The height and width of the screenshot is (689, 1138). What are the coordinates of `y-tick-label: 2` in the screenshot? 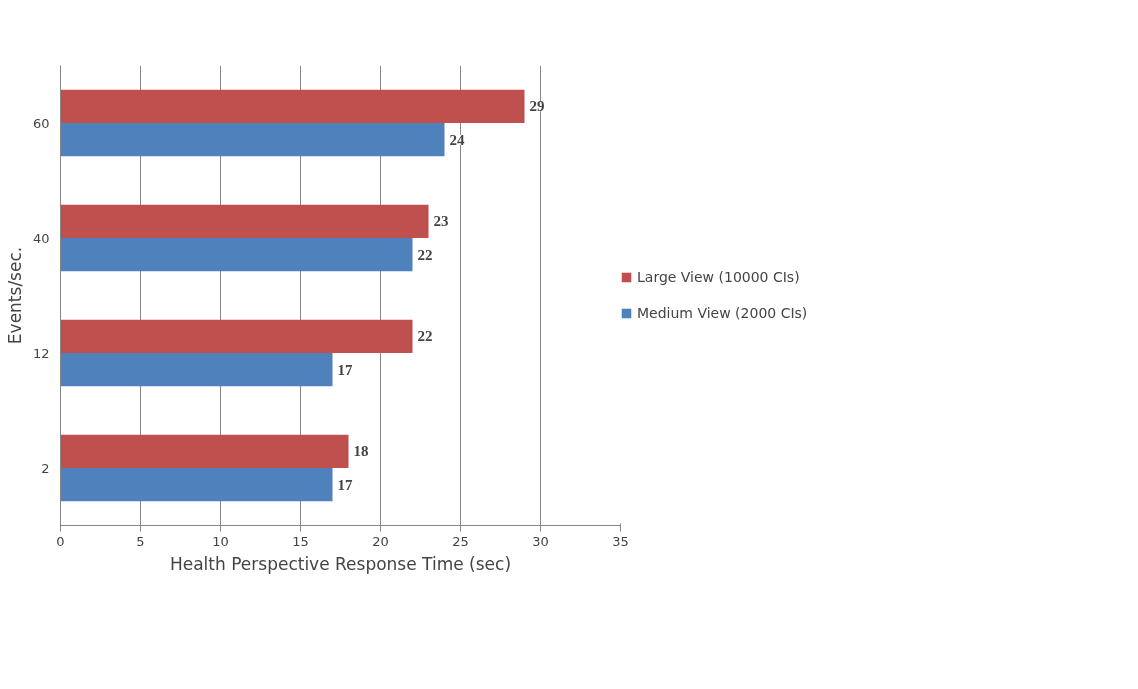 It's located at (45, 468).